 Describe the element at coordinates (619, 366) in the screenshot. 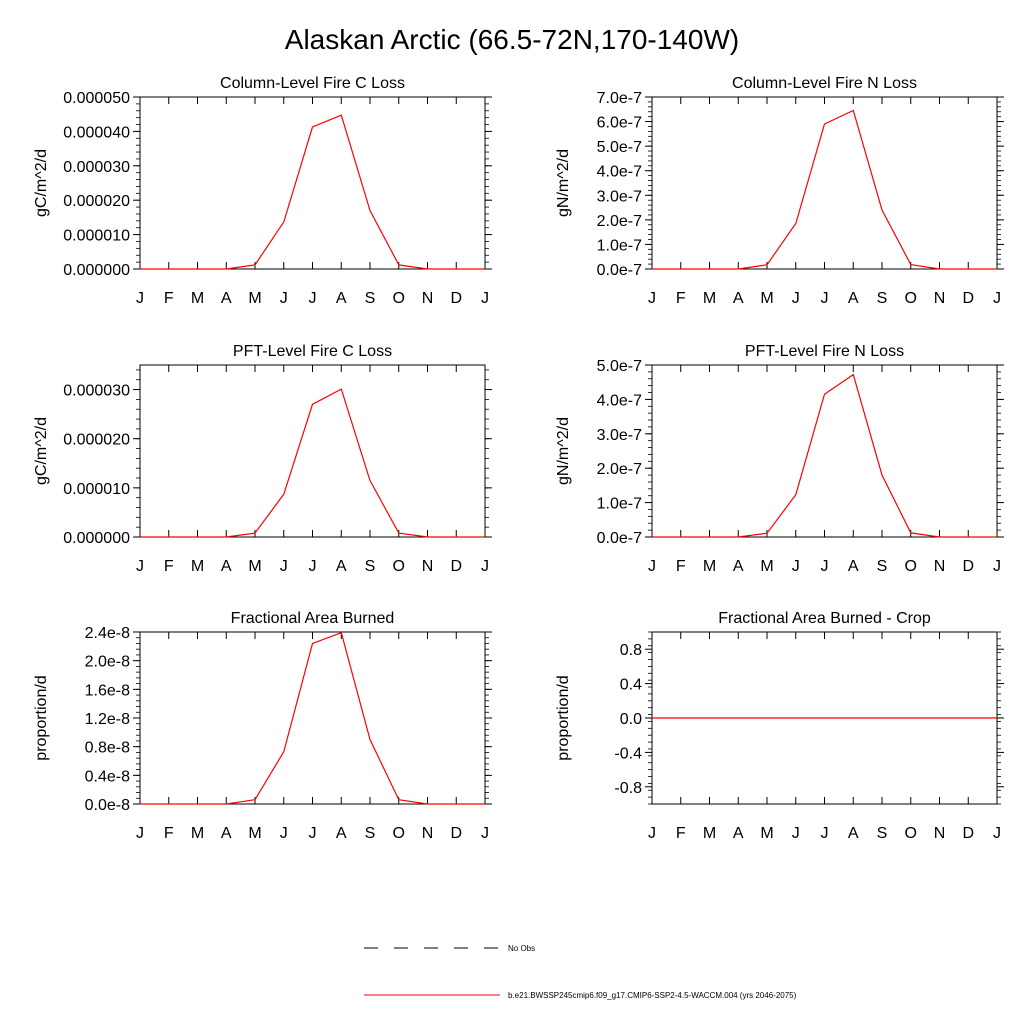

I see `y-tick-label: 5.0e-7` at that location.